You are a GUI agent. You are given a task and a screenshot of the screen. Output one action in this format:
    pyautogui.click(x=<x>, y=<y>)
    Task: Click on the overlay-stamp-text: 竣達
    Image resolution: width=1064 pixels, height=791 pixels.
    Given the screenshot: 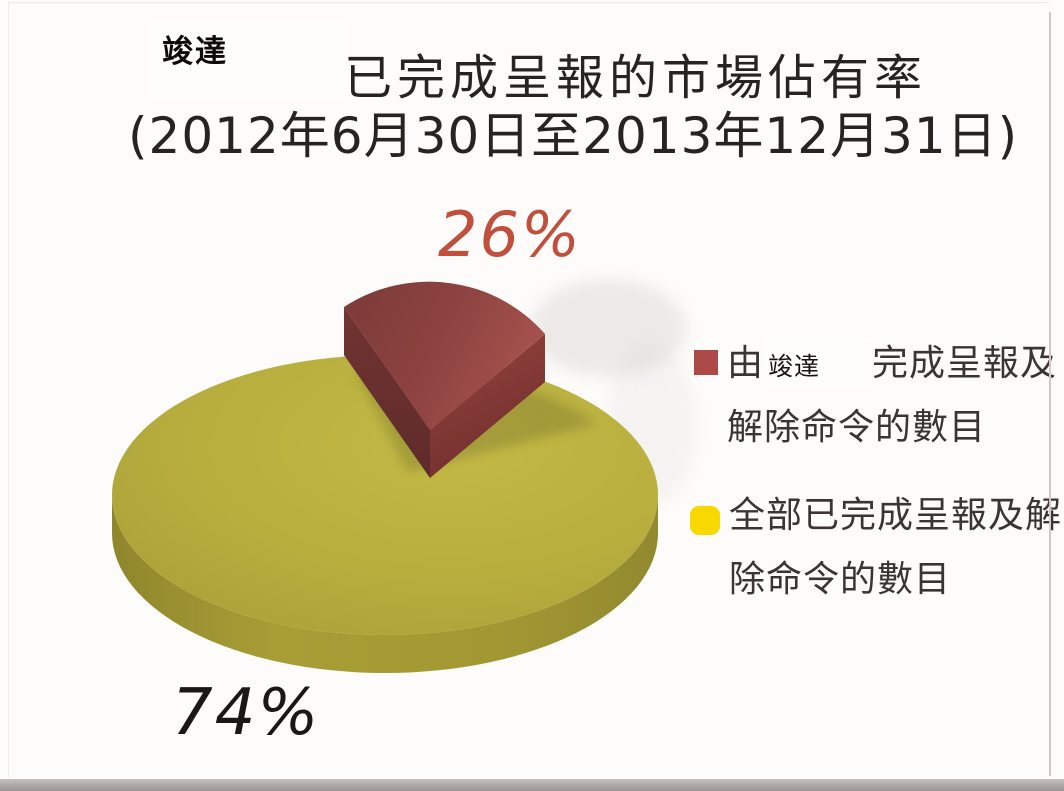 What is the action you would take?
    pyautogui.click(x=195, y=52)
    